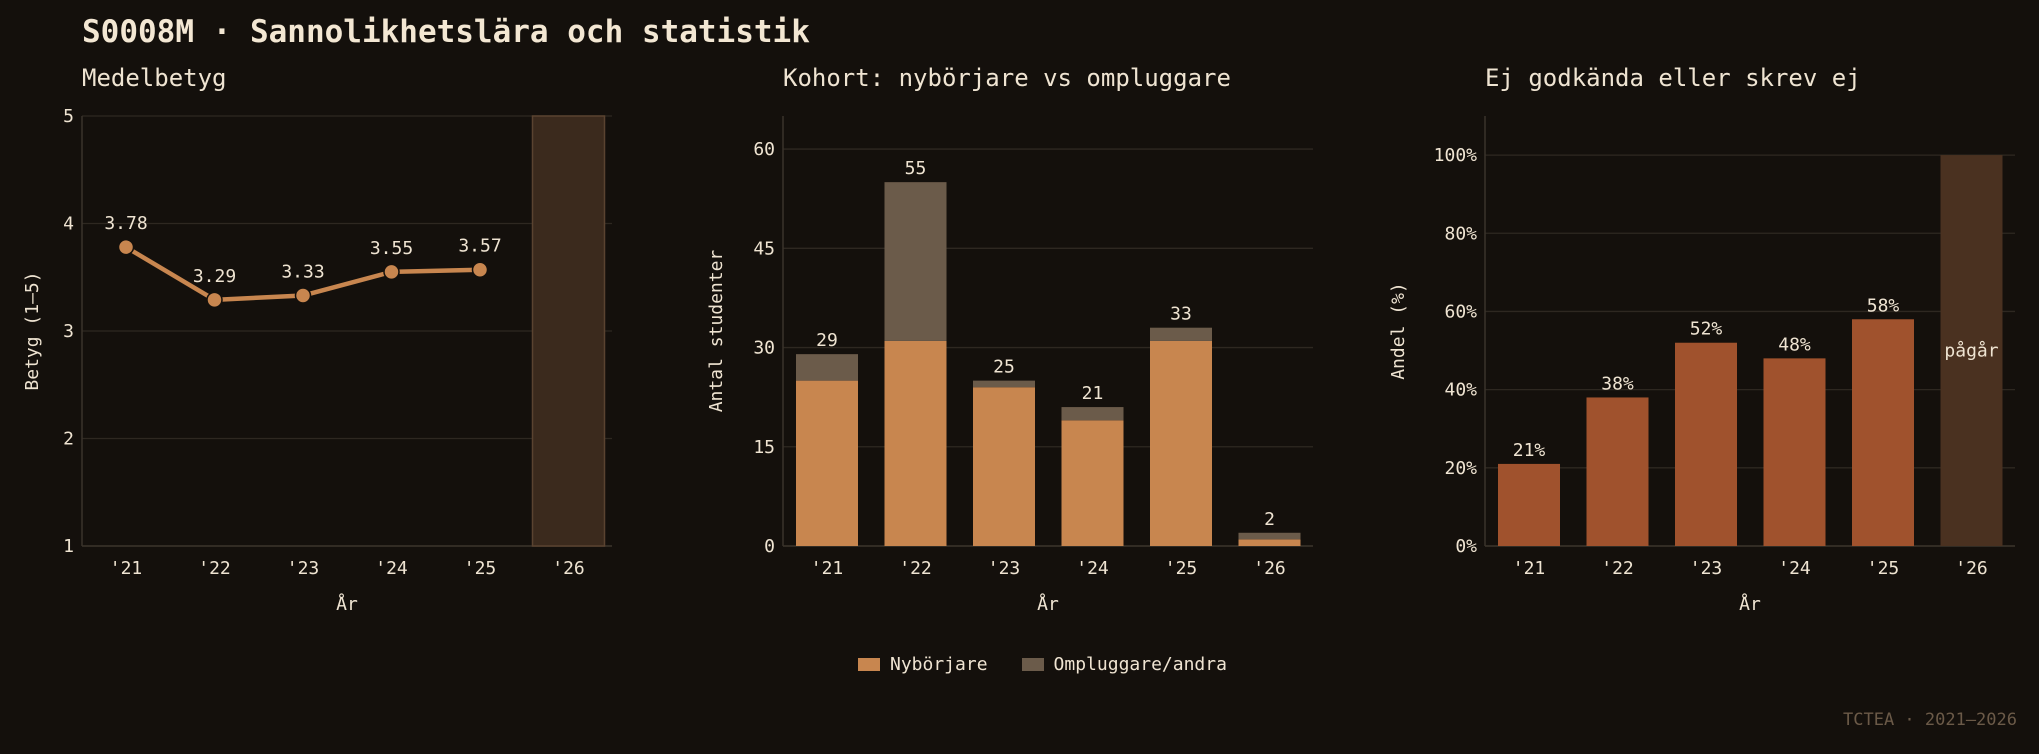  I want to click on chart2-xtick-label: '26, so click(1269, 568).